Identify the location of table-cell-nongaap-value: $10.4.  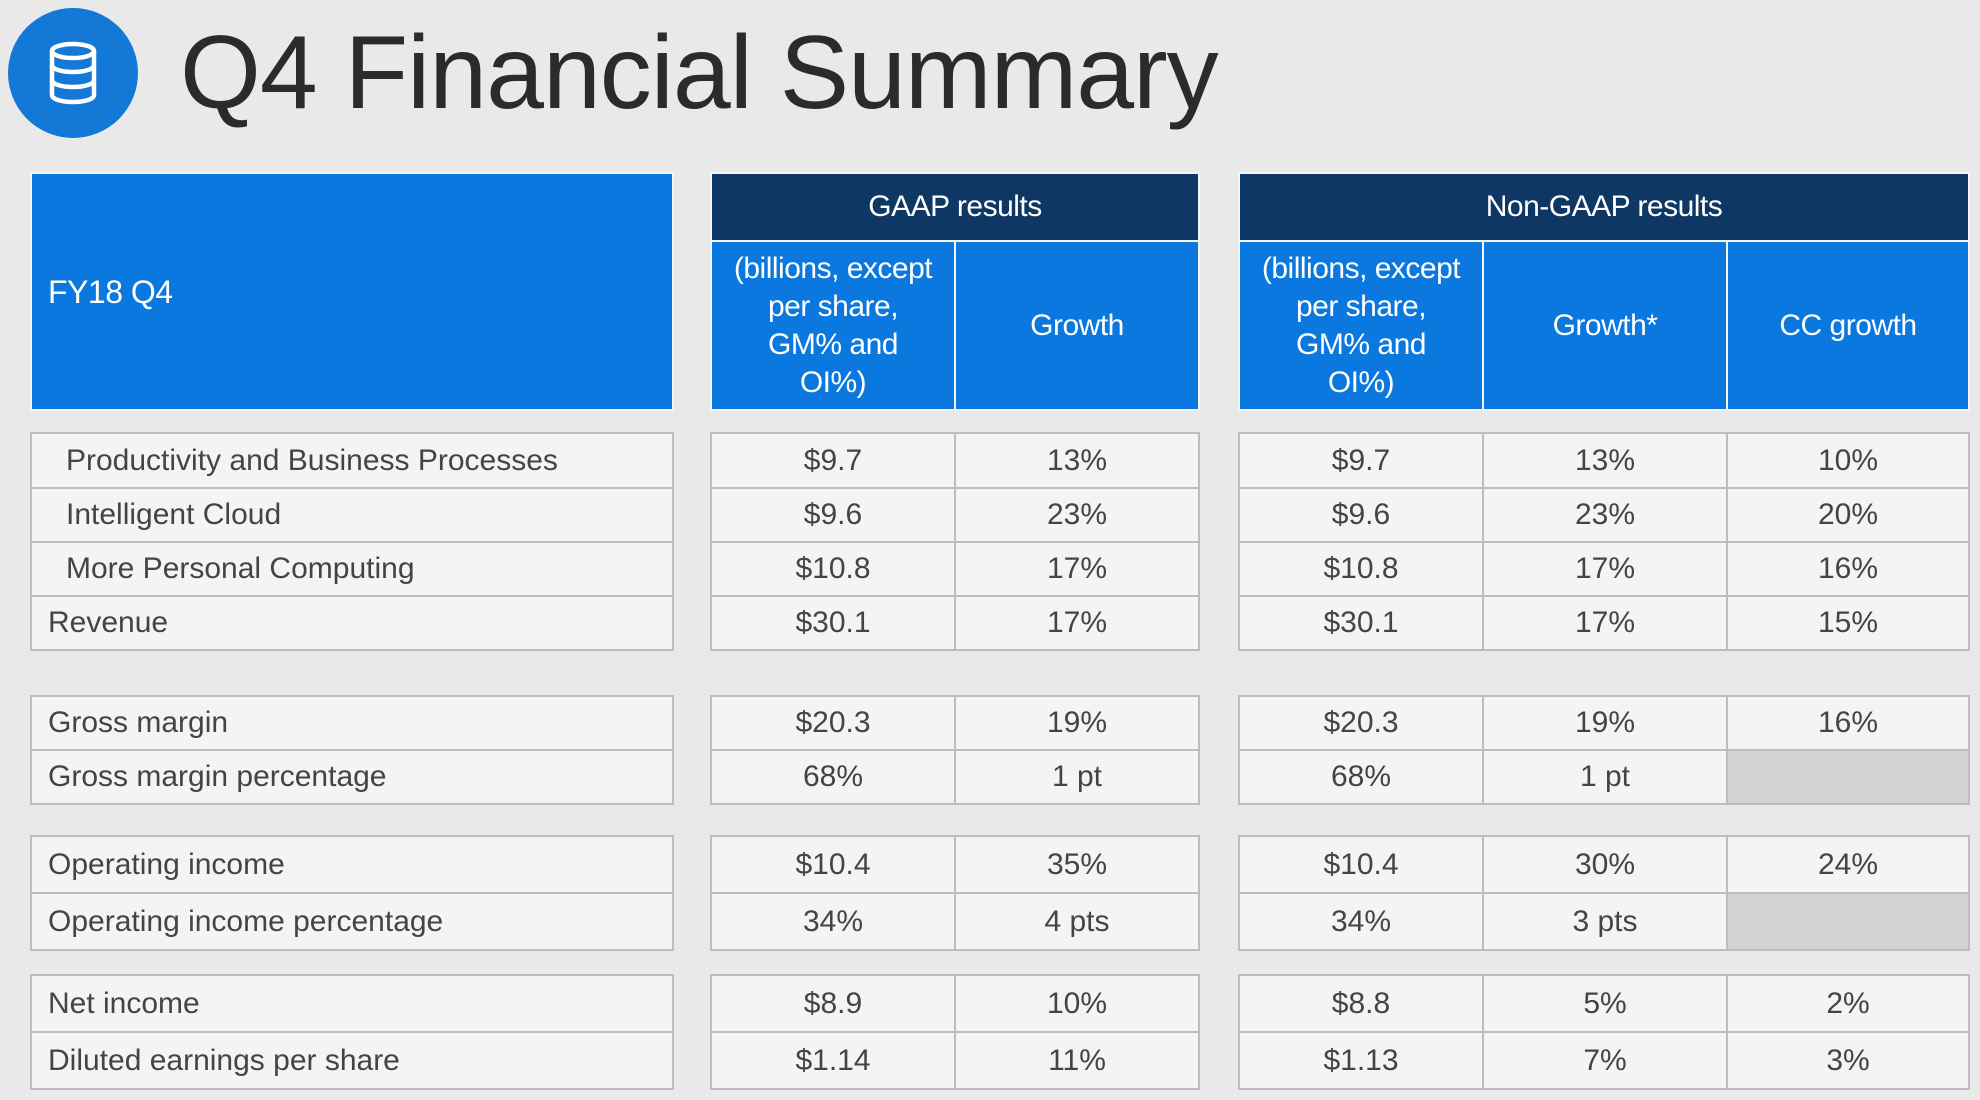
(1361, 864).